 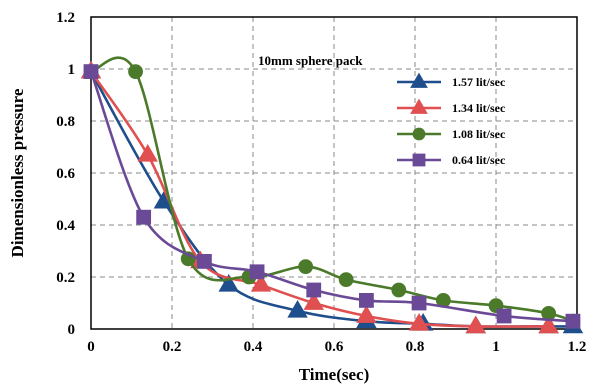 I want to click on y-tick-label: 0.6, so click(x=65, y=174).